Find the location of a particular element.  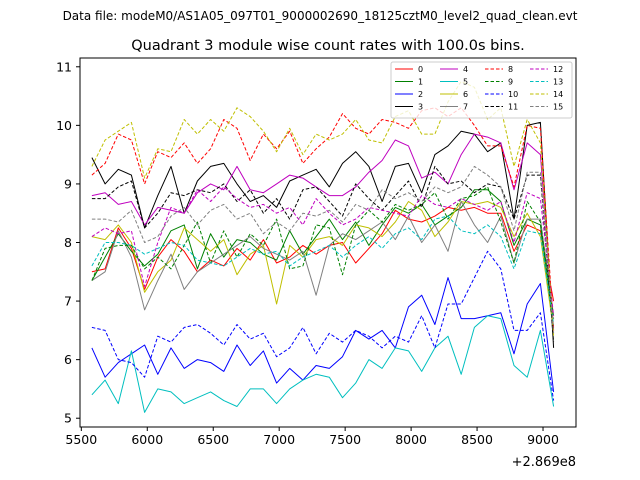

legend-label-12: 12 is located at coordinates (558, 69).